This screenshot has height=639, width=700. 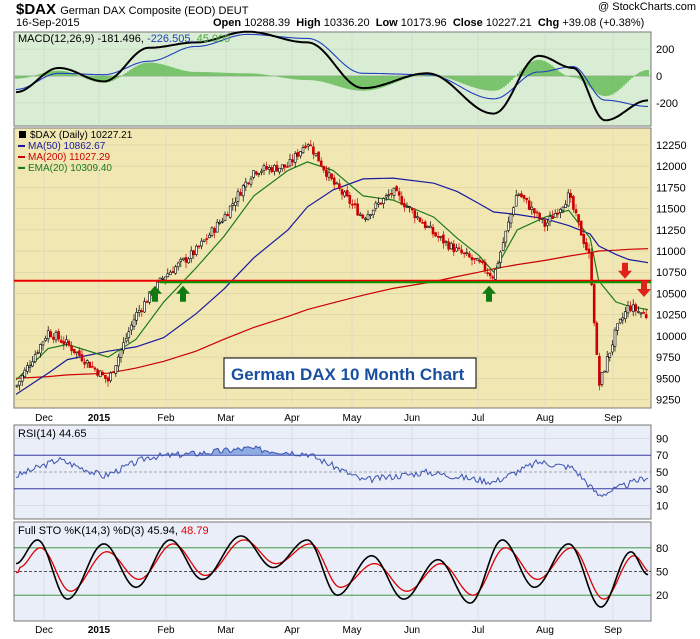 What do you see at coordinates (613, 418) in the screenshot?
I see `x-axis-label: Sep` at bounding box center [613, 418].